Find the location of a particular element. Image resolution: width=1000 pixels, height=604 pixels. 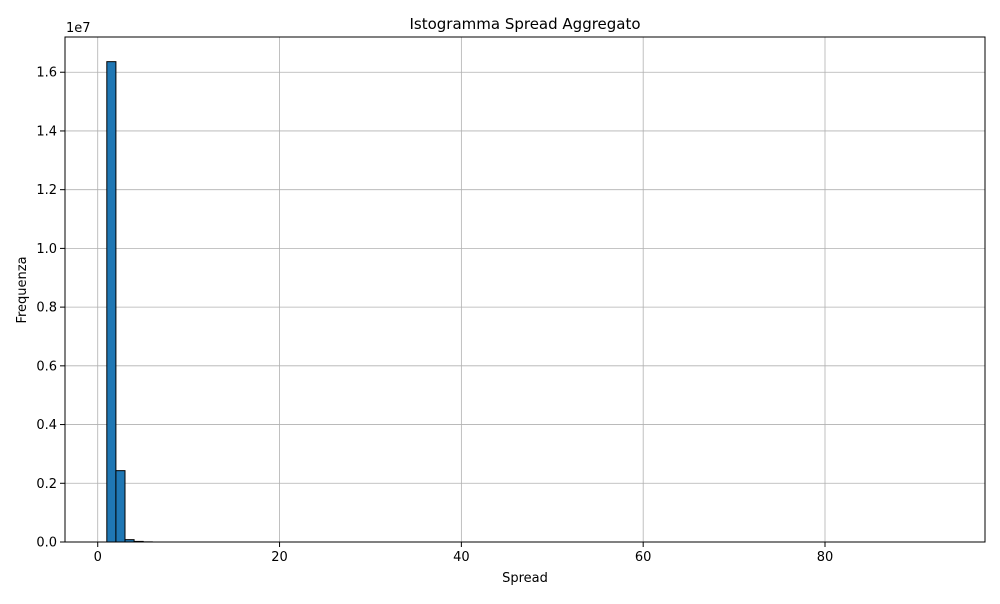

x-tick-label: 20 is located at coordinates (279, 557).